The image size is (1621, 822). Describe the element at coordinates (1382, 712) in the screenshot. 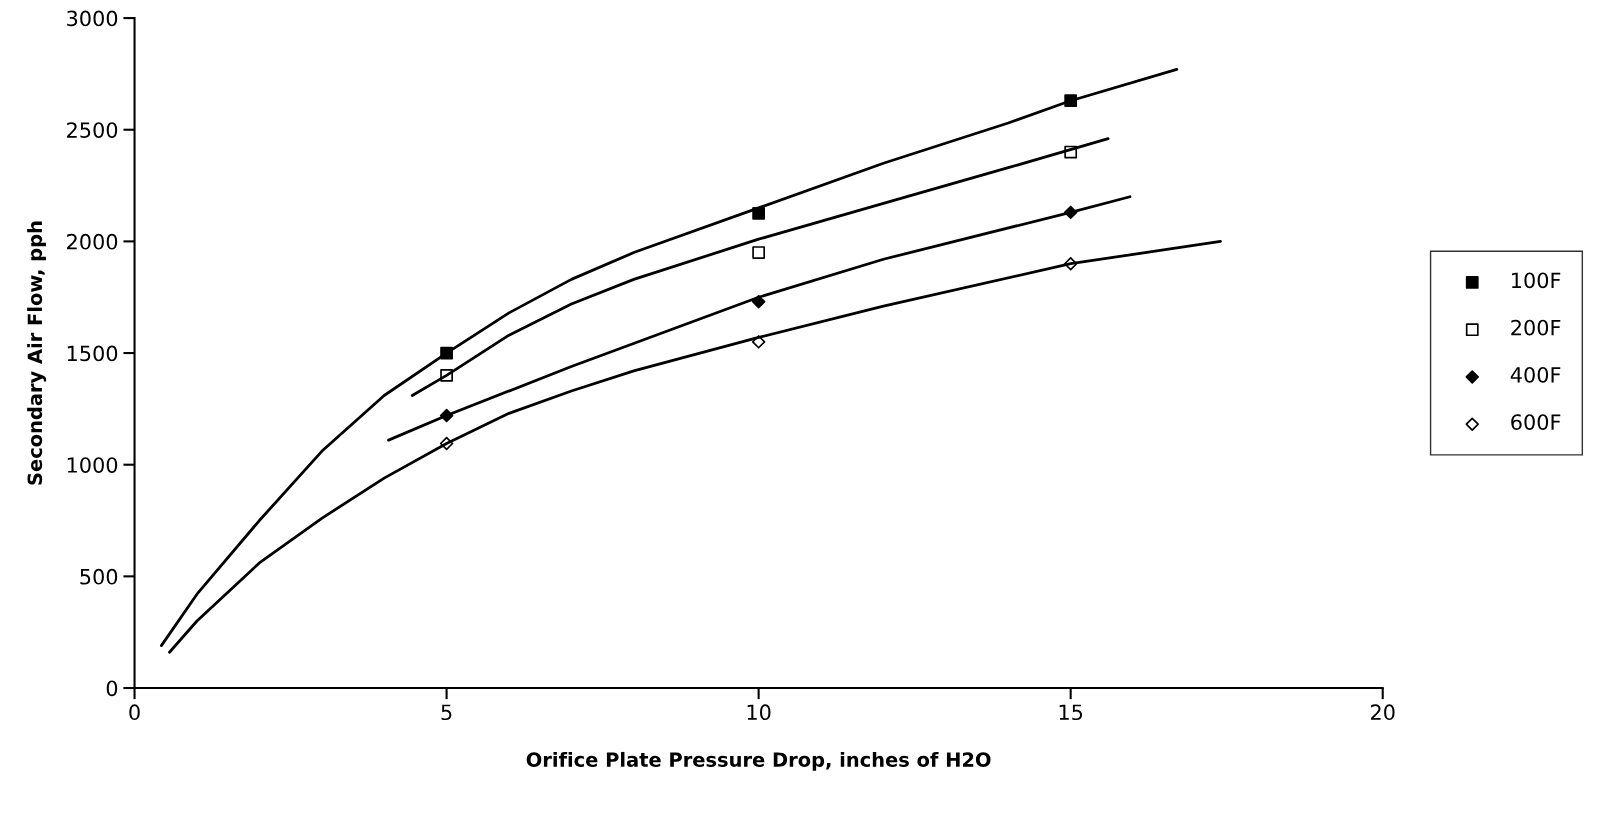

I see `x-tick-label: 20` at that location.